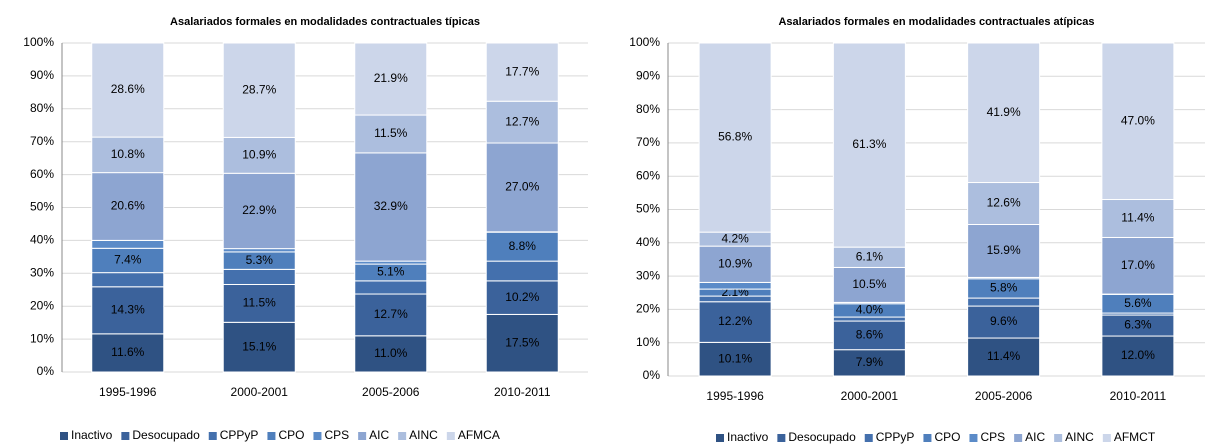 Image resolution: width=1217 pixels, height=445 pixels. What do you see at coordinates (1138, 355) in the screenshot?
I see `data-label: 12.0%` at bounding box center [1138, 355].